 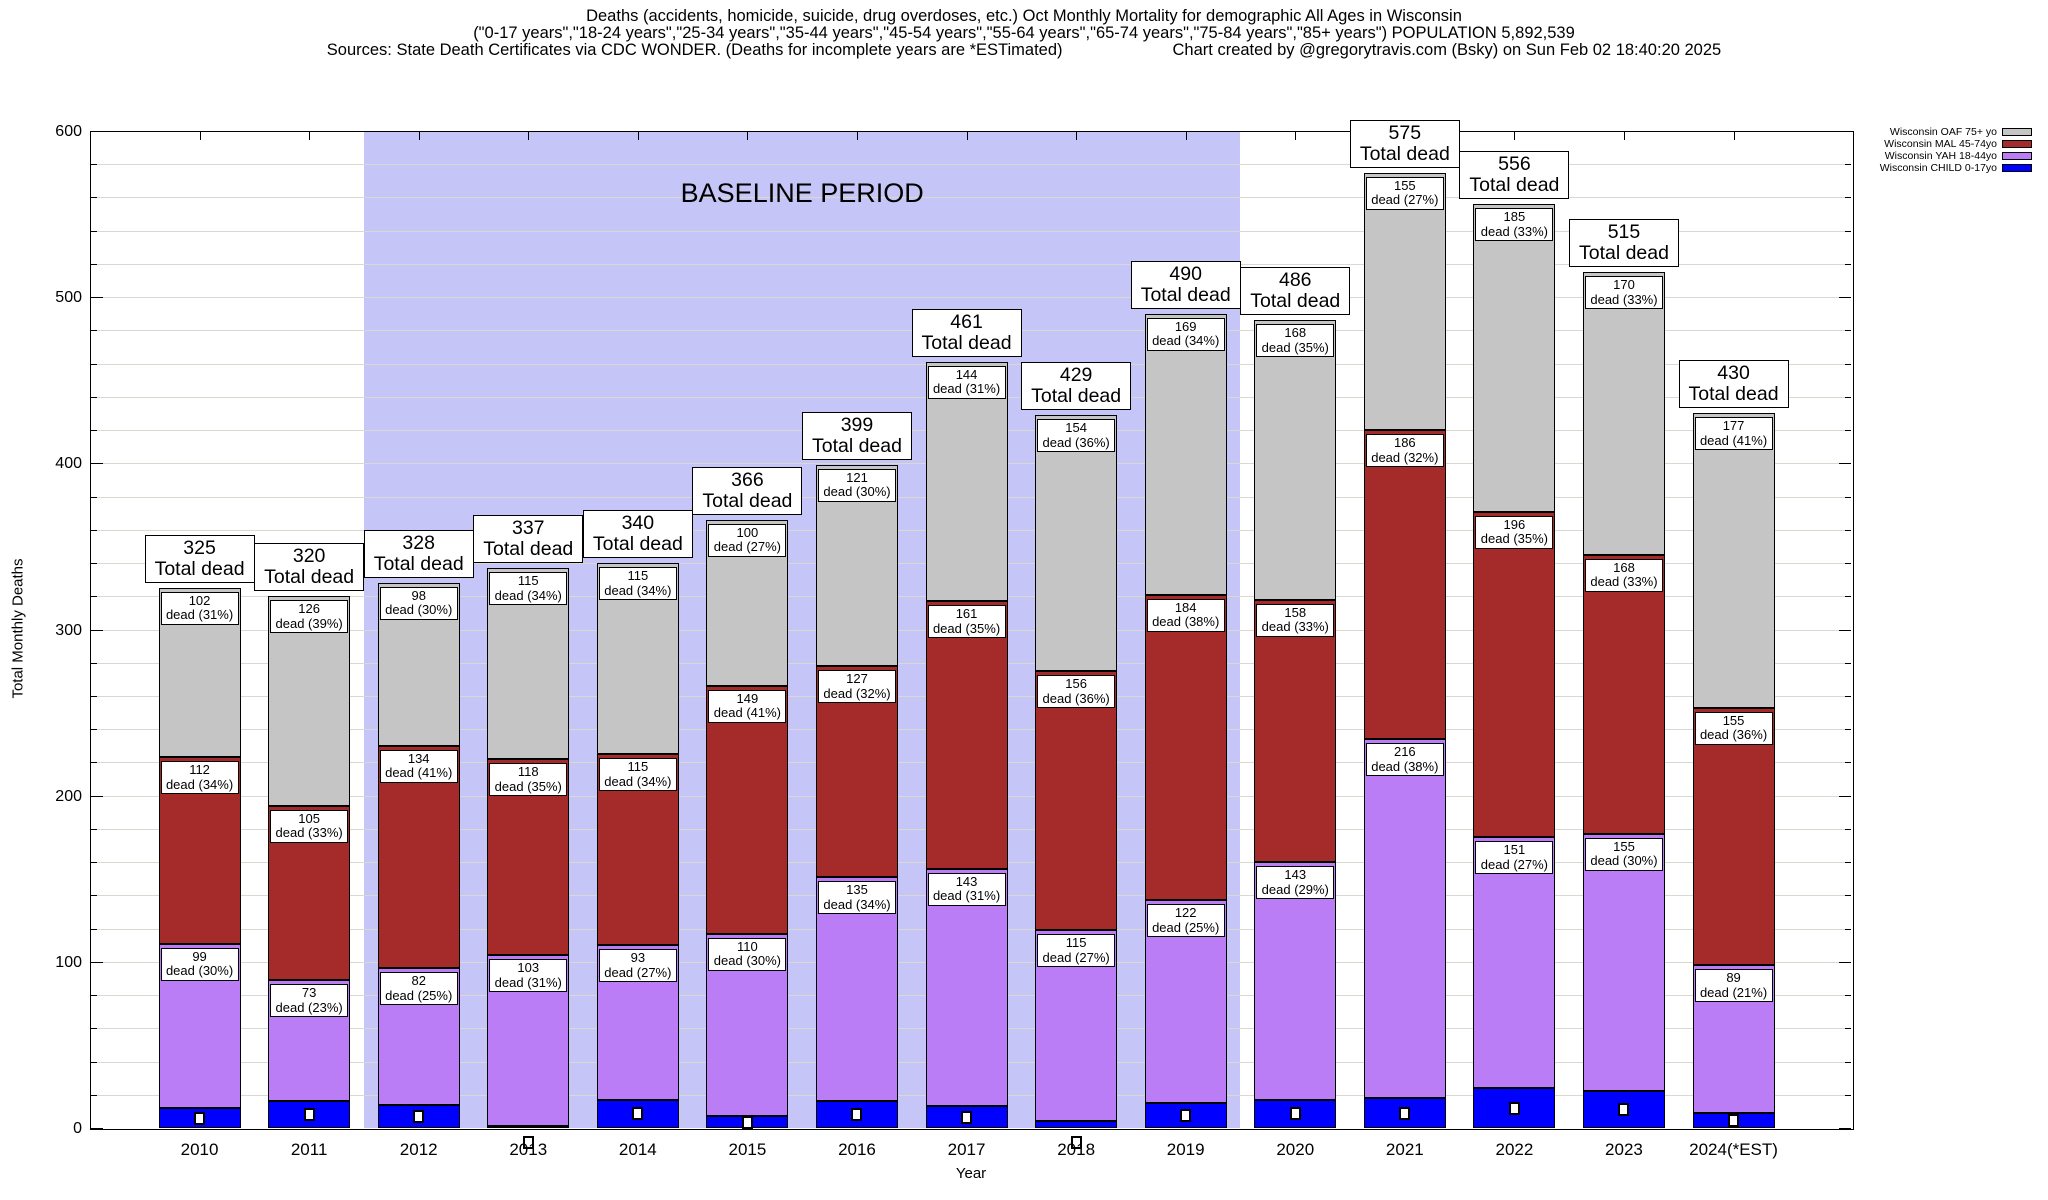 I want to click on total-label-2022: 556 Total dead, so click(x=1514, y=175).